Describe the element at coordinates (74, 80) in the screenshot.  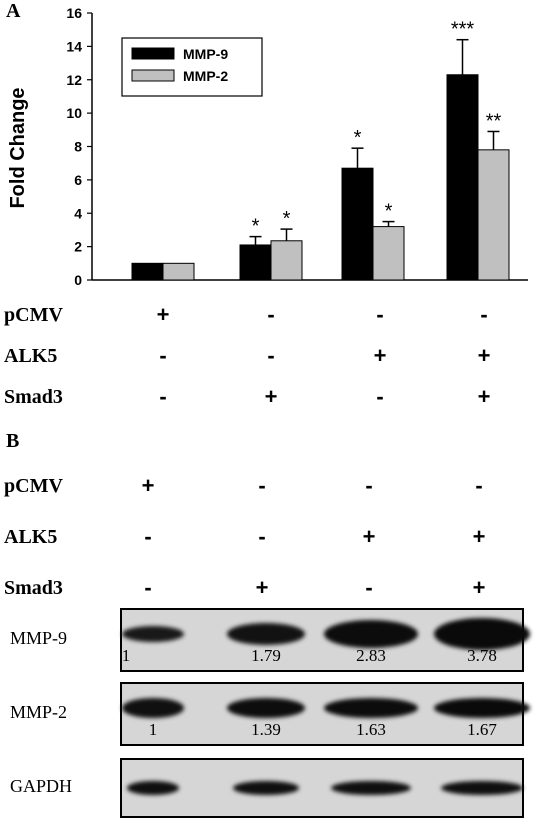
I see `y-tick-label: 12` at that location.